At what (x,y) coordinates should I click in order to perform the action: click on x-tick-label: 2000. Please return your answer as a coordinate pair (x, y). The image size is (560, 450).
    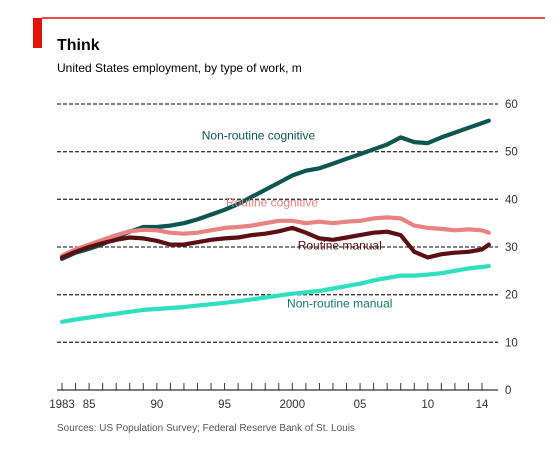
    Looking at the image, I should click on (293, 405).